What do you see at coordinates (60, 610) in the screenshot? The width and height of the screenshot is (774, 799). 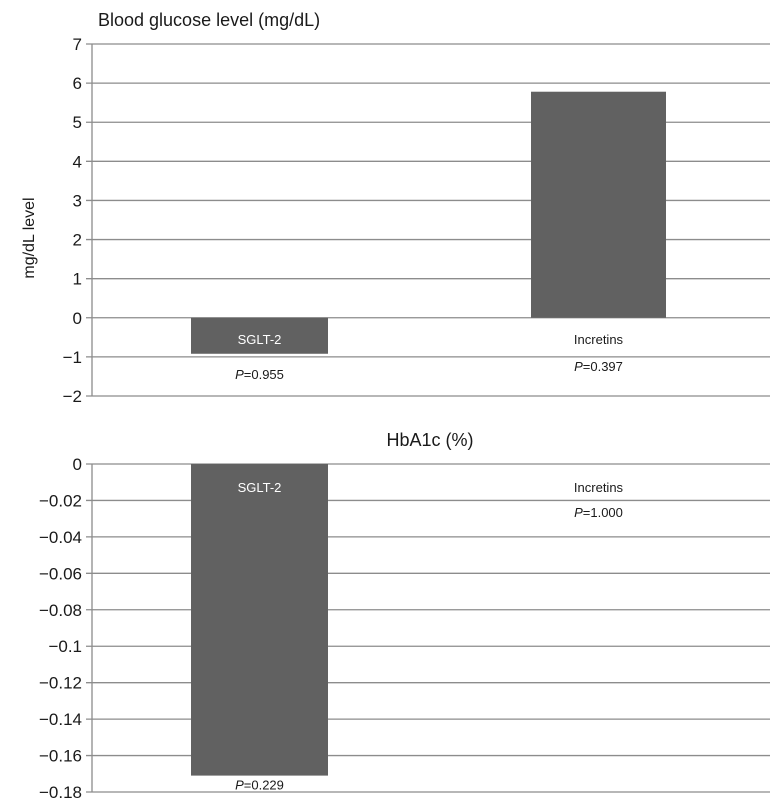 I see `y-tick-label: −0.08` at bounding box center [60, 610].